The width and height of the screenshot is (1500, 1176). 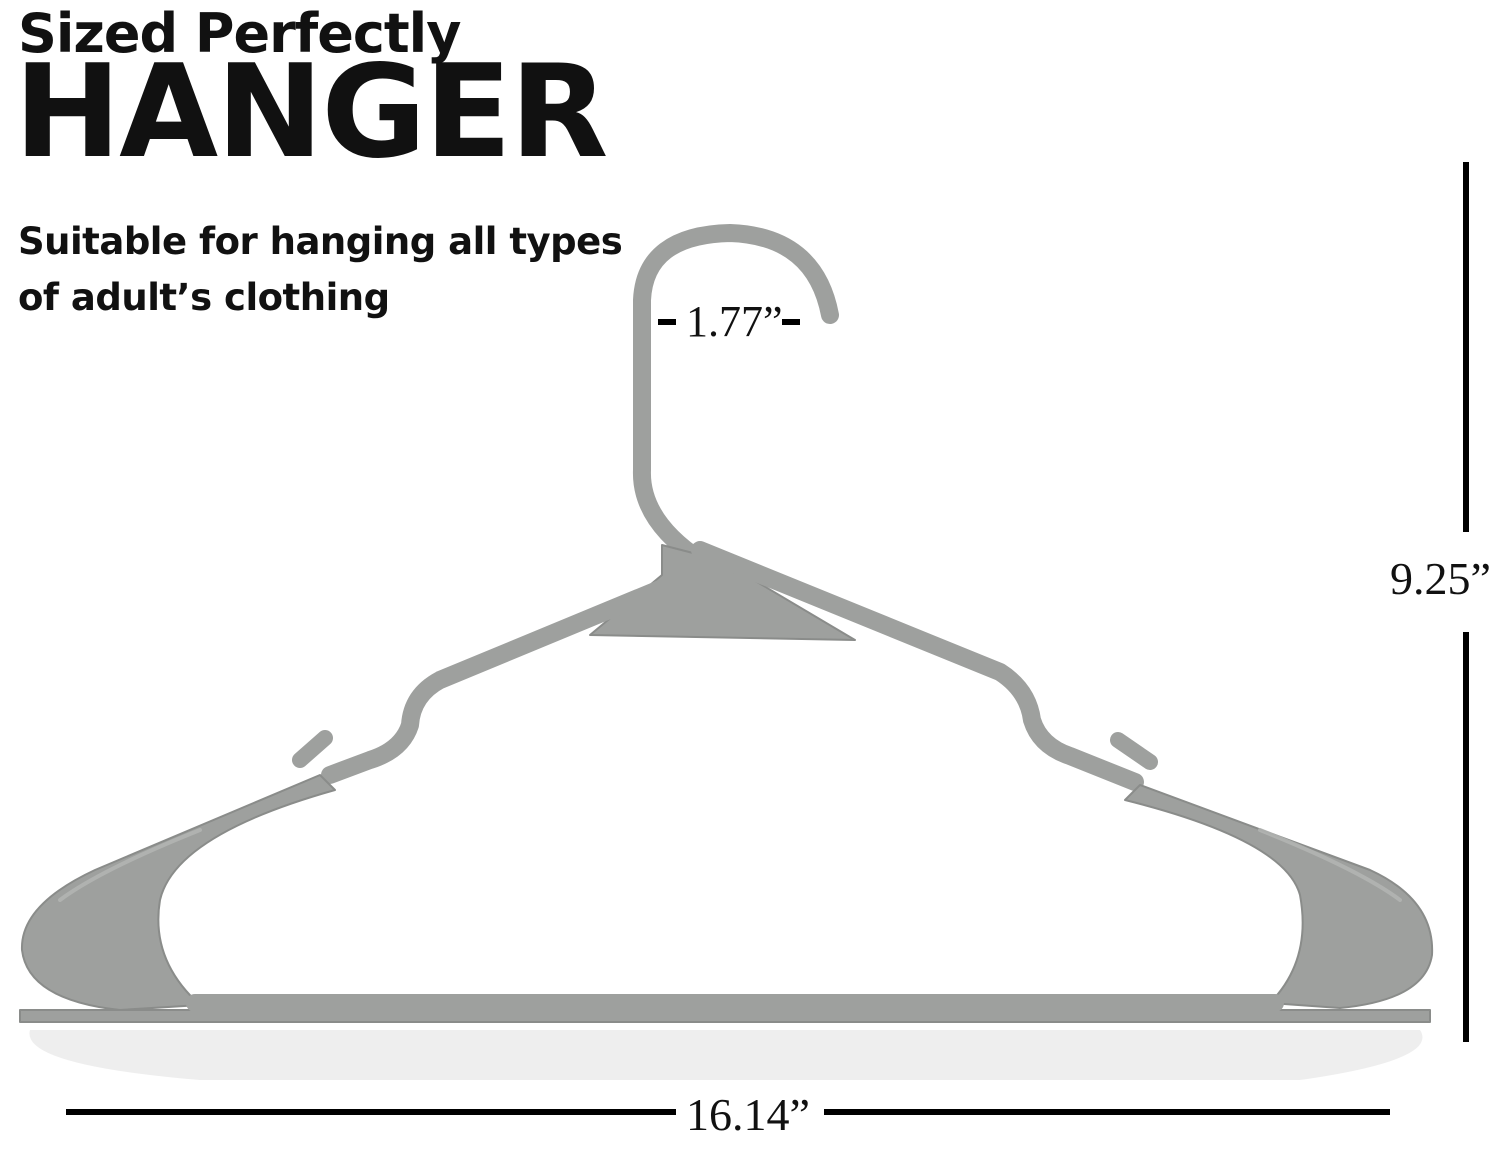 I want to click on hanger-left-arm, so click(x=524, y=670).